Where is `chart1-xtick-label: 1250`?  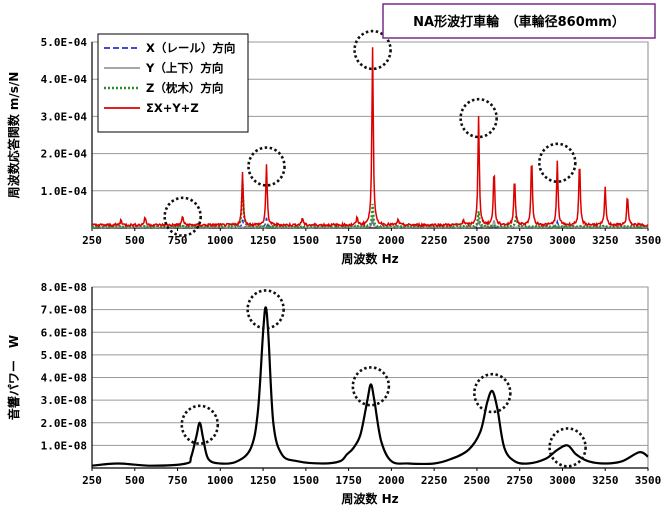
chart1-xtick-label: 1250 is located at coordinates (263, 240).